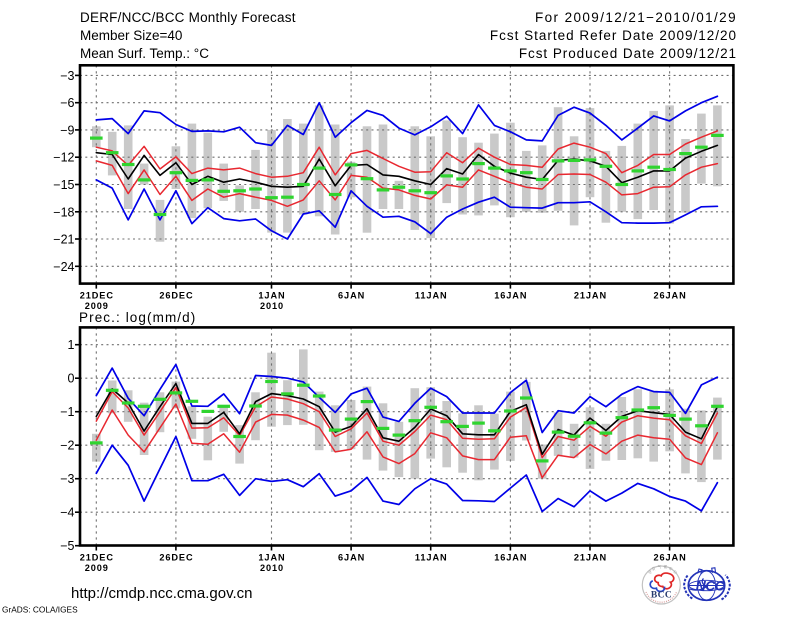  I want to click on svg-text: −9, so click(67, 130).